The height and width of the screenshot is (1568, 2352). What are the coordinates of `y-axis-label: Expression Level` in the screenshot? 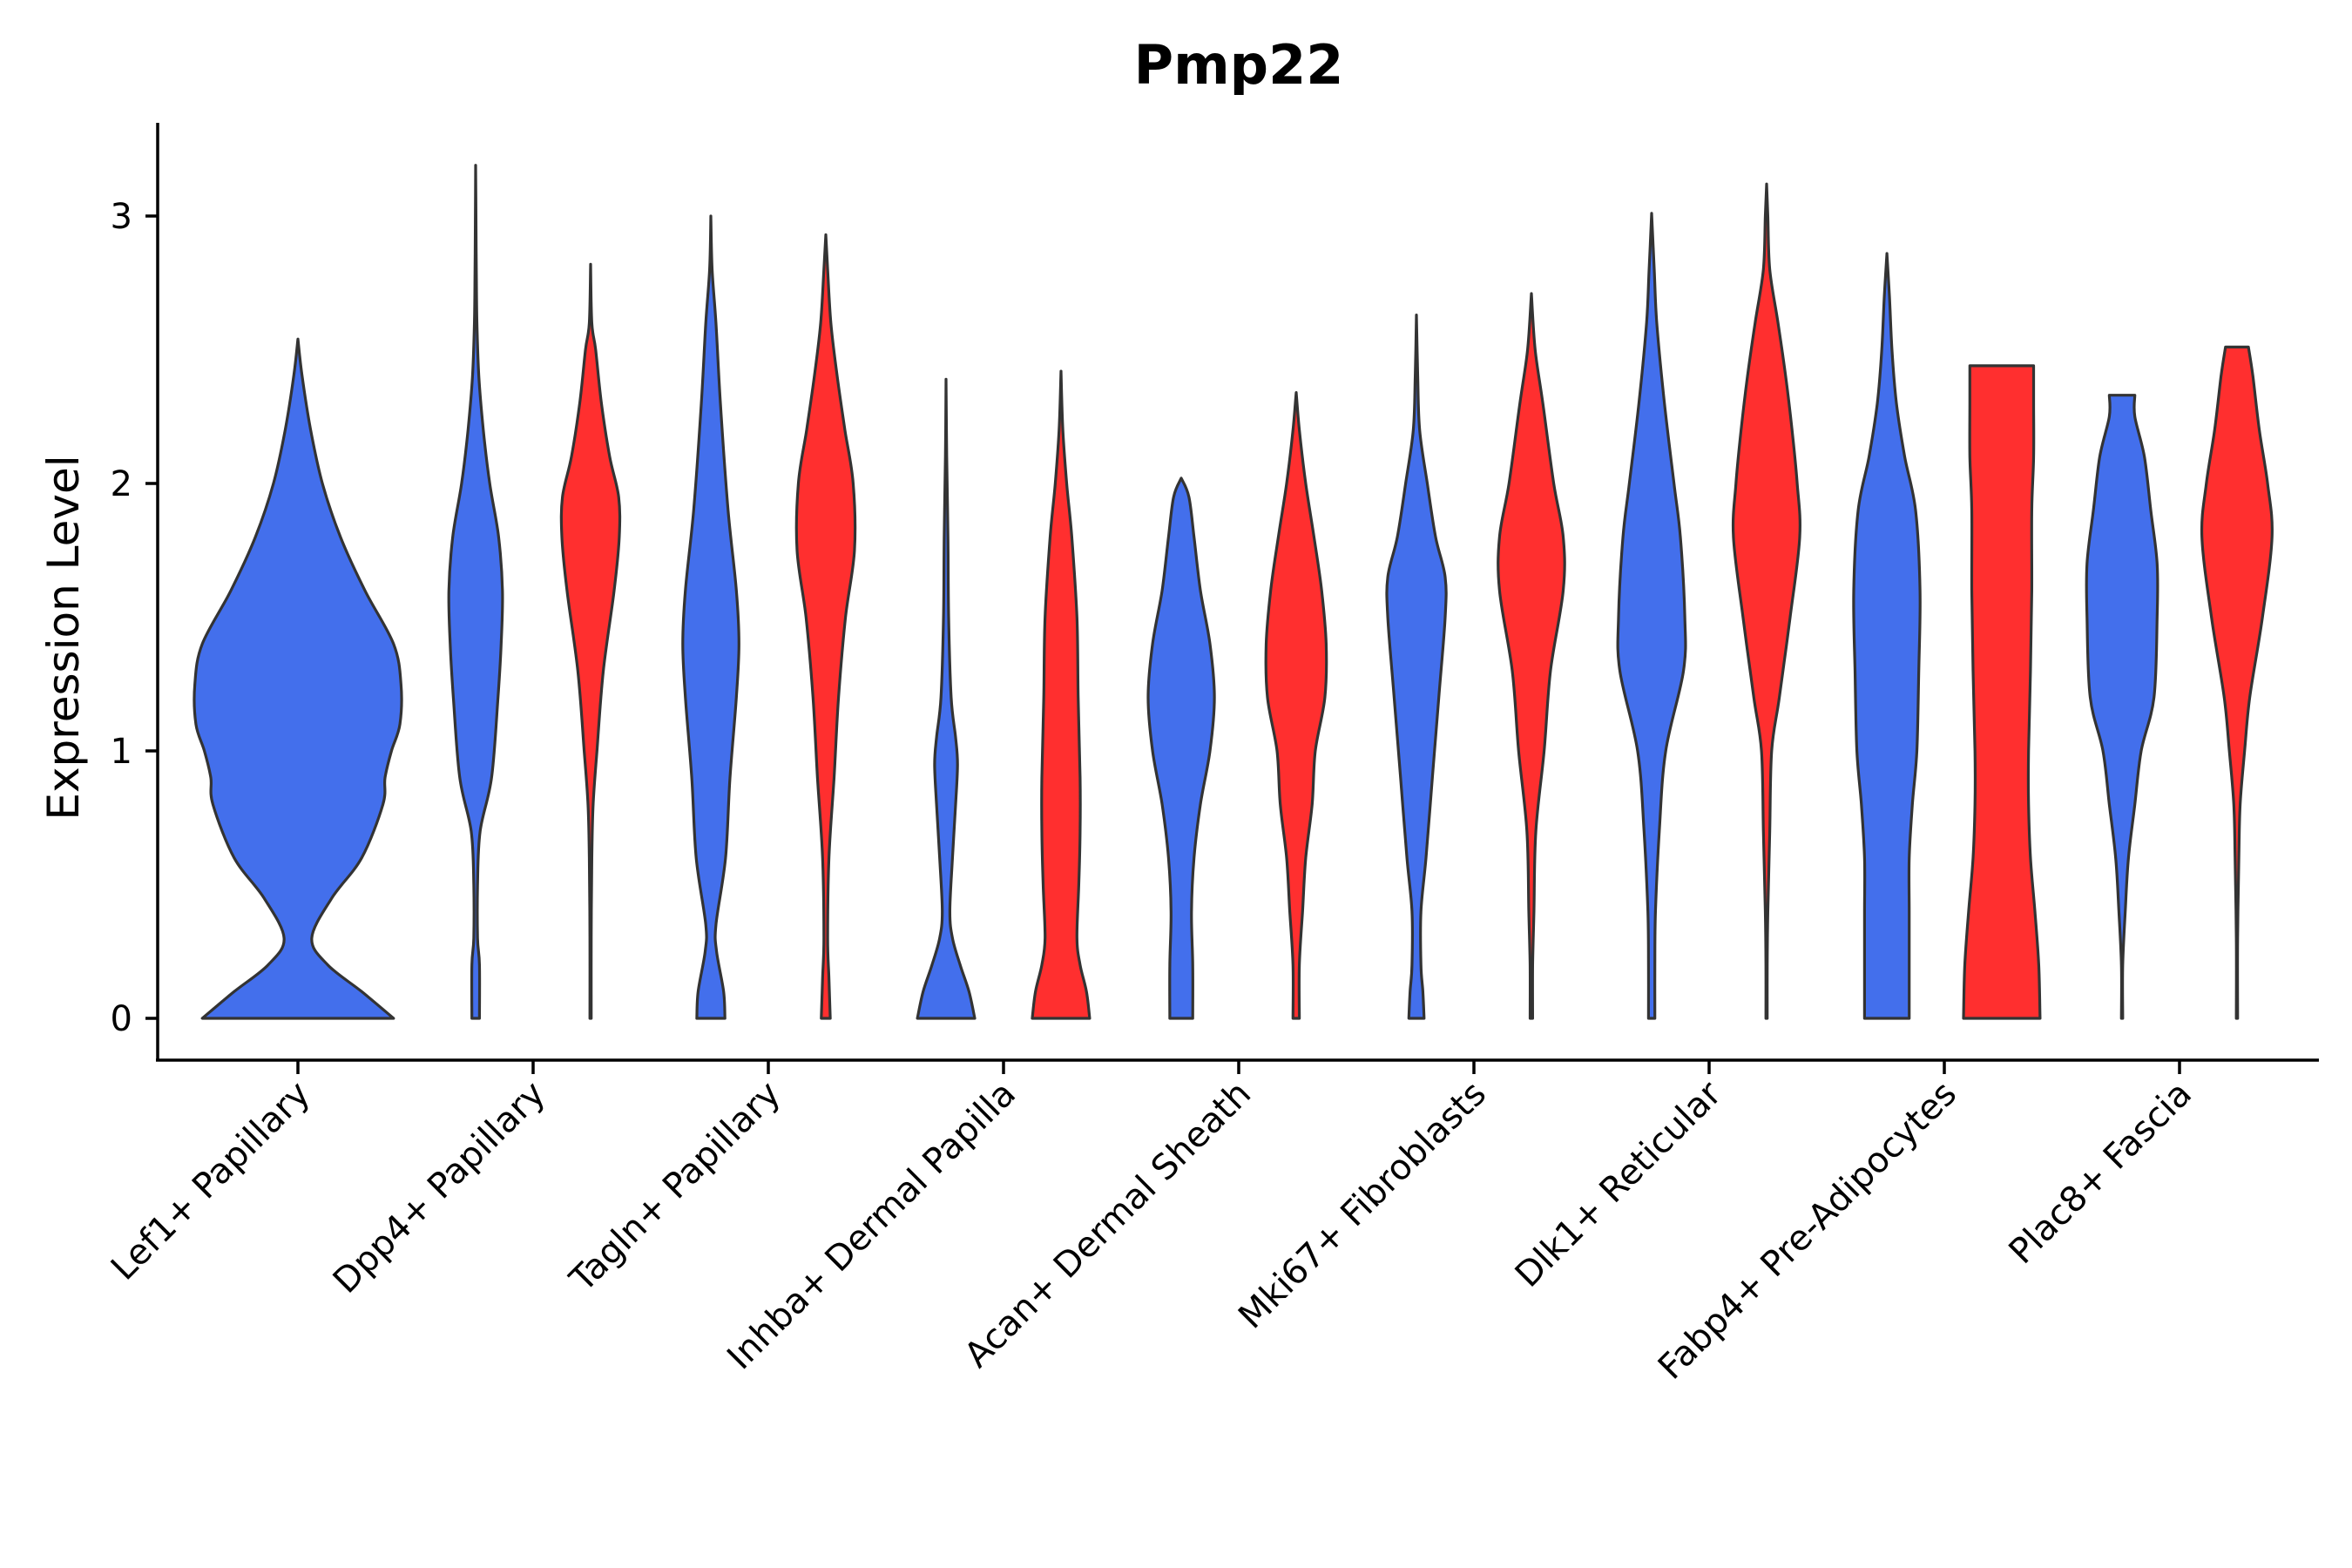 It's located at (64, 638).